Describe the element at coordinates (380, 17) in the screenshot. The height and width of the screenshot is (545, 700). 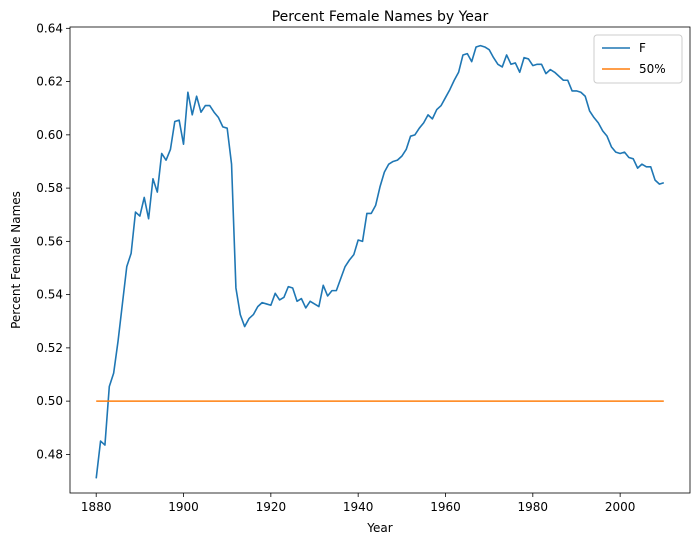
I see `chart-title: Percent Female Names by Year` at that location.